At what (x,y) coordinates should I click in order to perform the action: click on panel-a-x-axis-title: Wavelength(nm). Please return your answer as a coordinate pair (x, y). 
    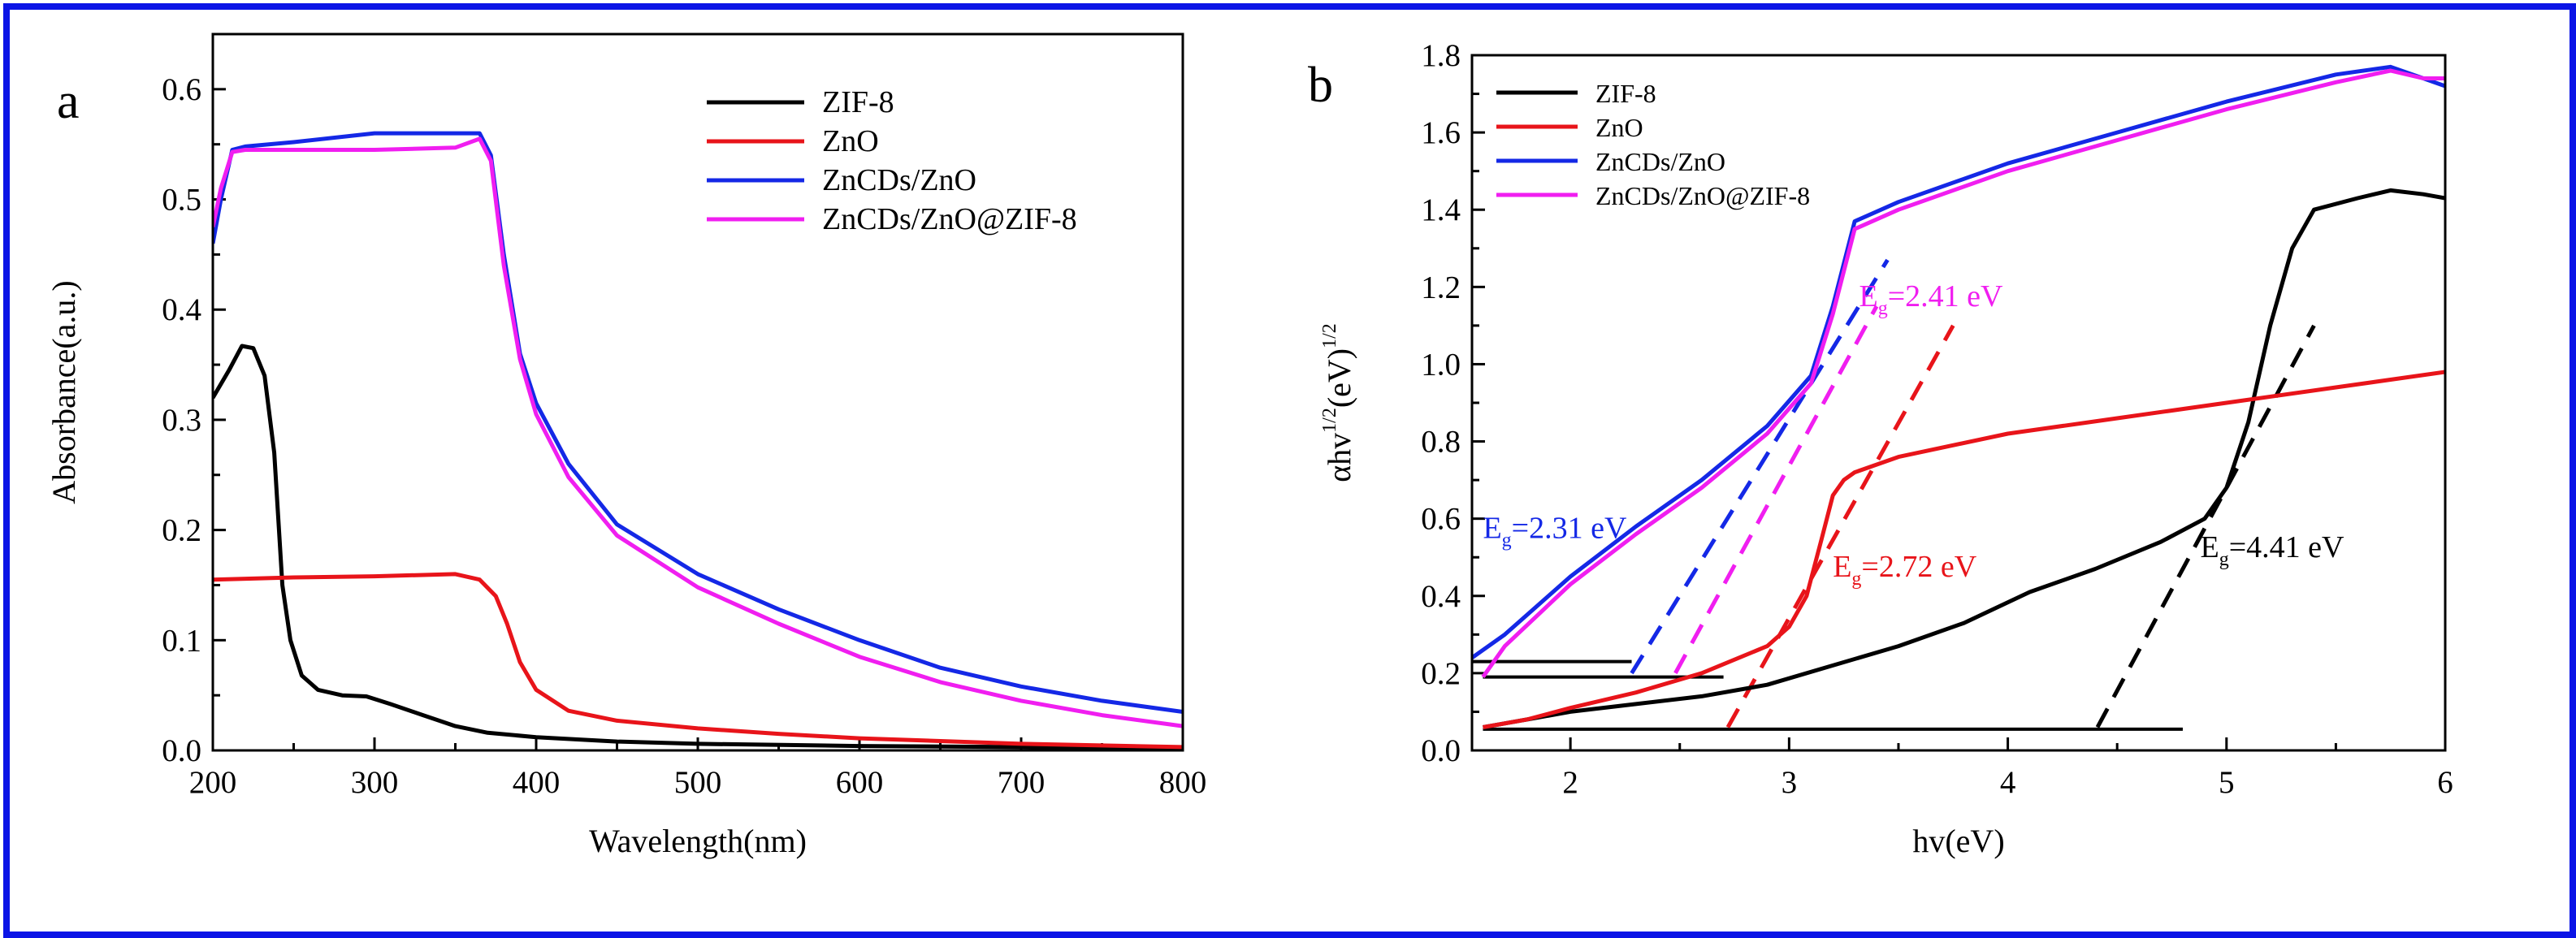
    Looking at the image, I should click on (698, 841).